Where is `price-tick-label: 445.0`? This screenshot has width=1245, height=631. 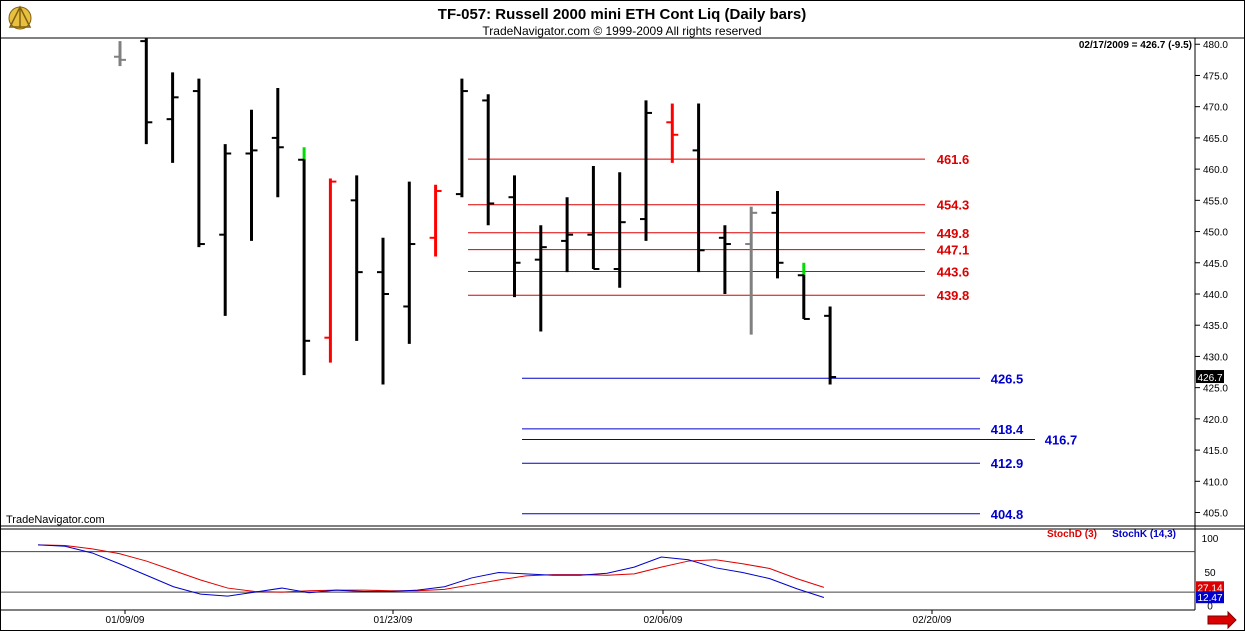 price-tick-label: 445.0 is located at coordinates (1215, 264).